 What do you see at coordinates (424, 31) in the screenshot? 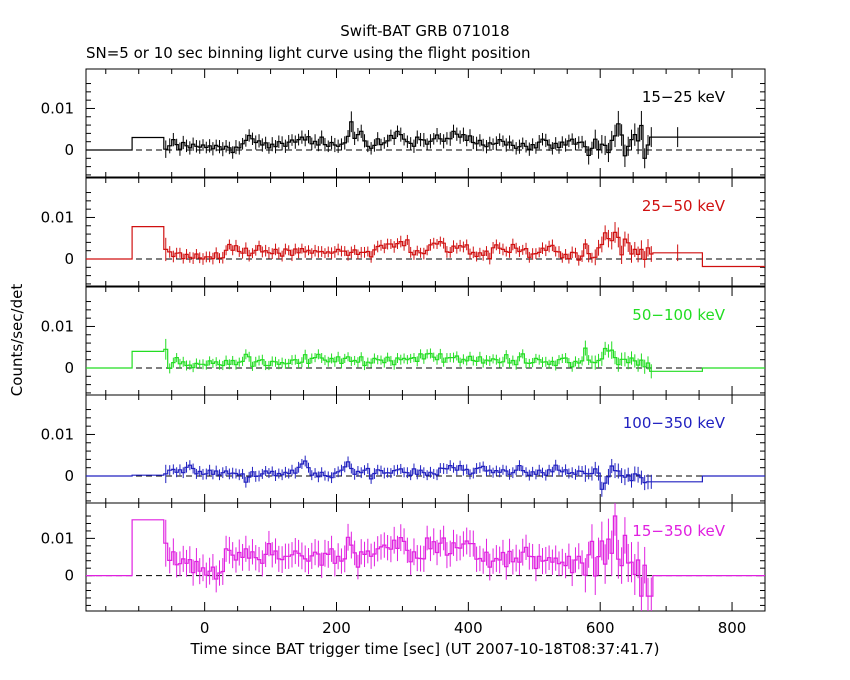
I see `chart-title: Swift-BAT GRB 071018` at bounding box center [424, 31].